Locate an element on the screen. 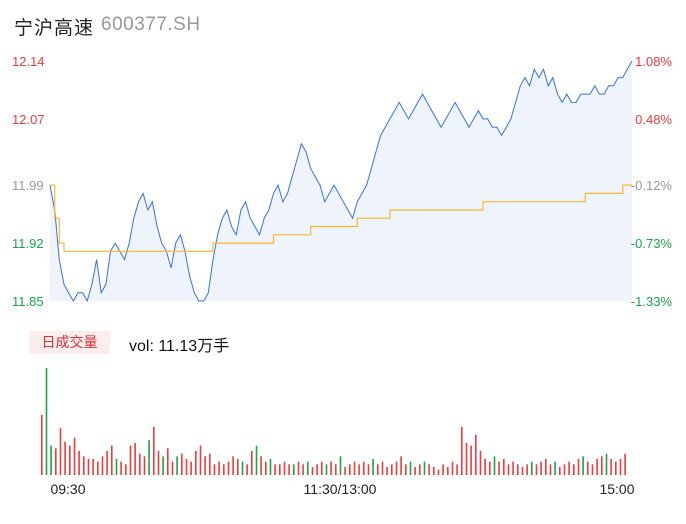 Image resolution: width=686 pixels, height=524 pixels. avg-price-line is located at coordinates (341, 218).